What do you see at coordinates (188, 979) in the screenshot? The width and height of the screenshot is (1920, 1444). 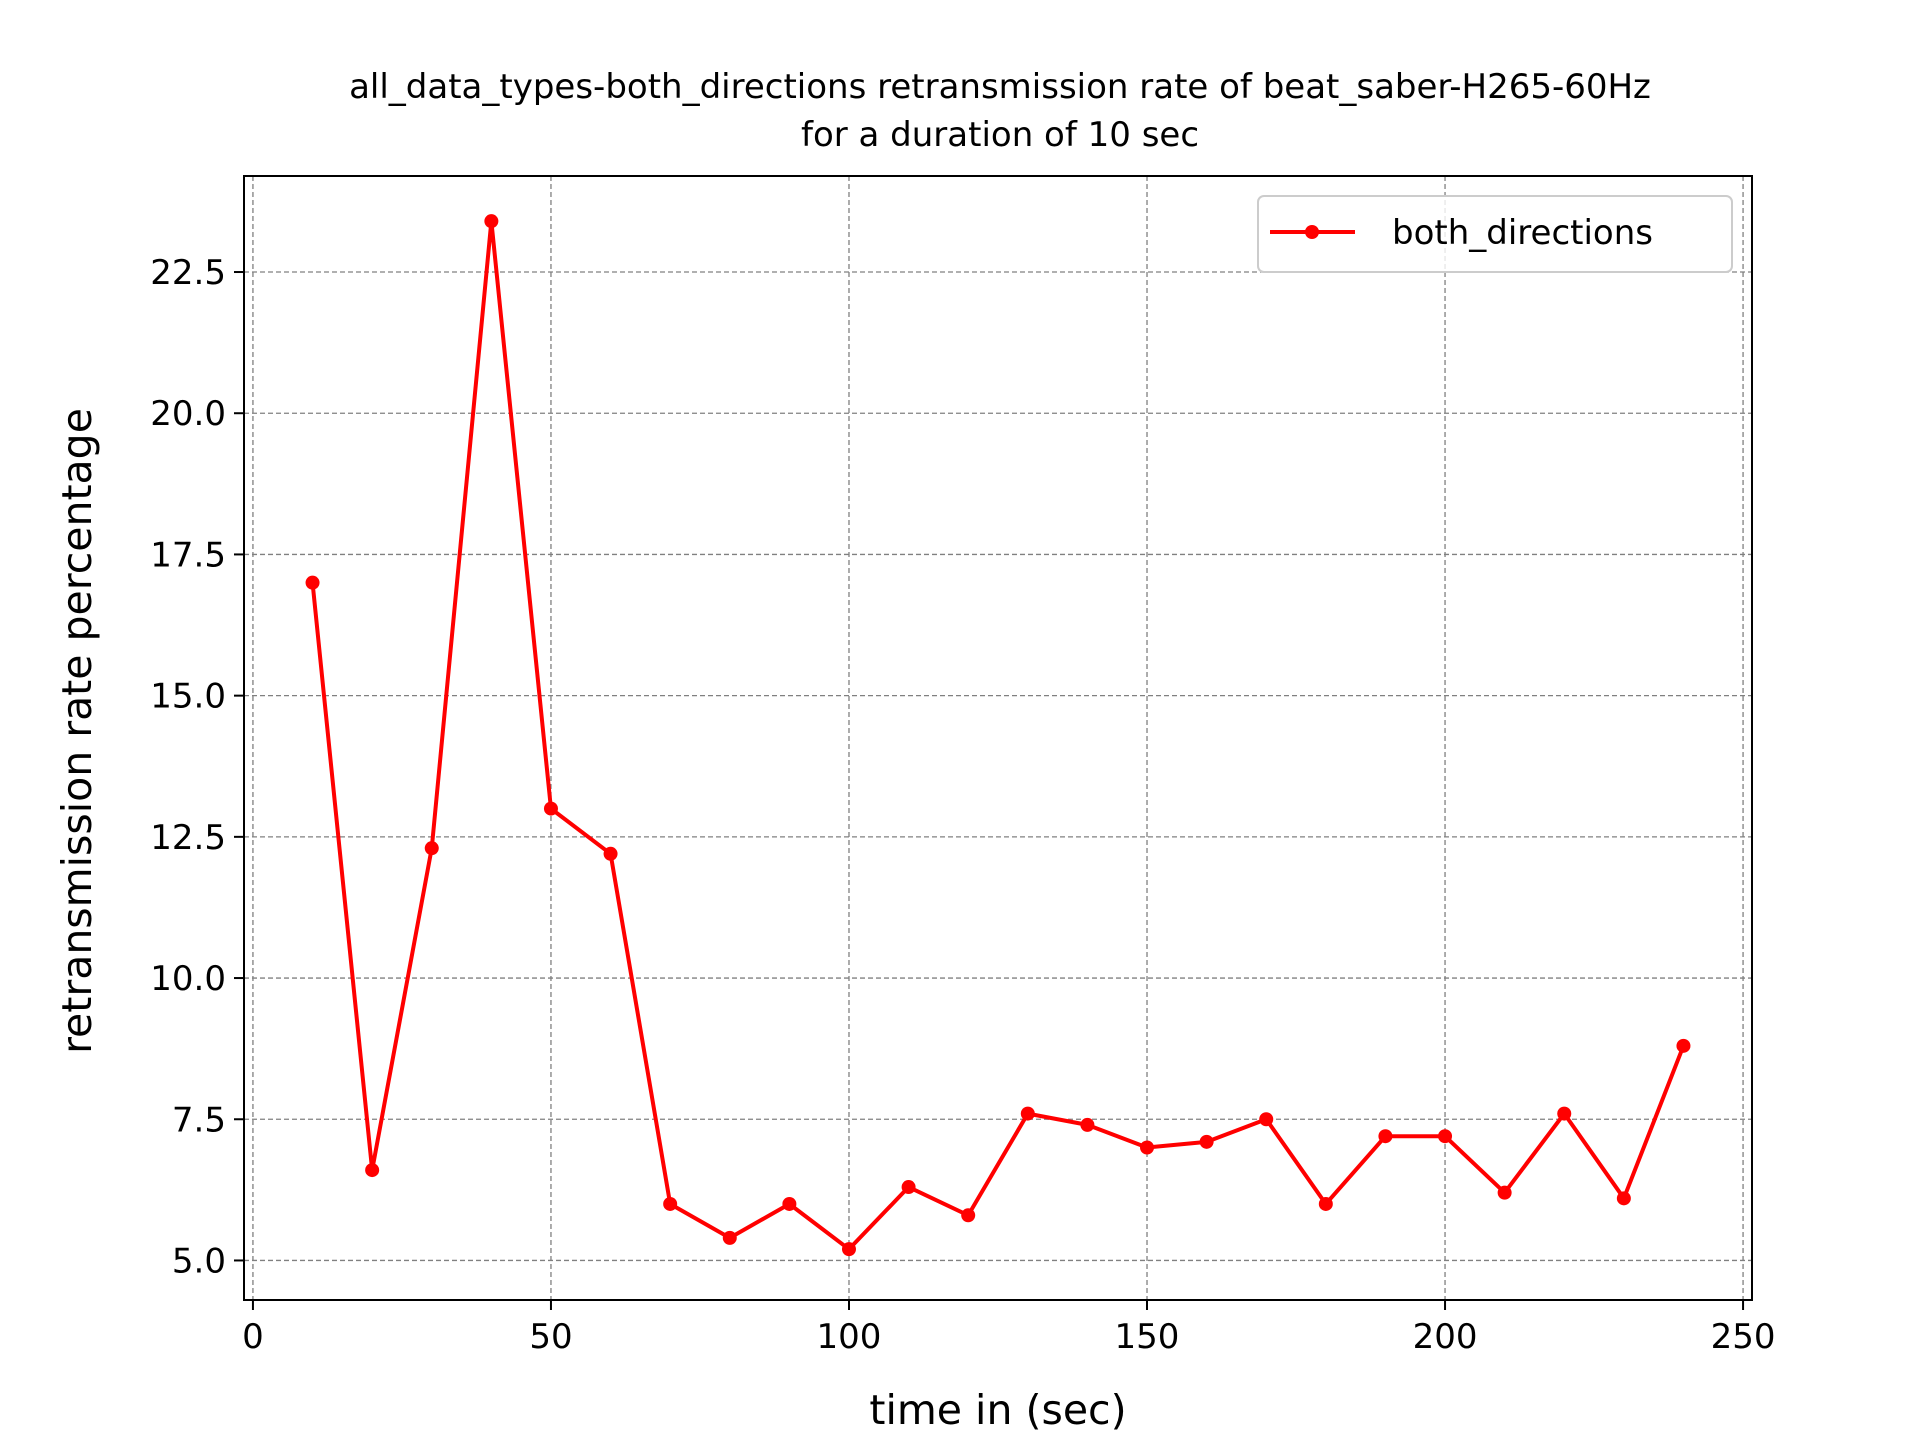 I see `y-tick-label: 10.0` at bounding box center [188, 979].